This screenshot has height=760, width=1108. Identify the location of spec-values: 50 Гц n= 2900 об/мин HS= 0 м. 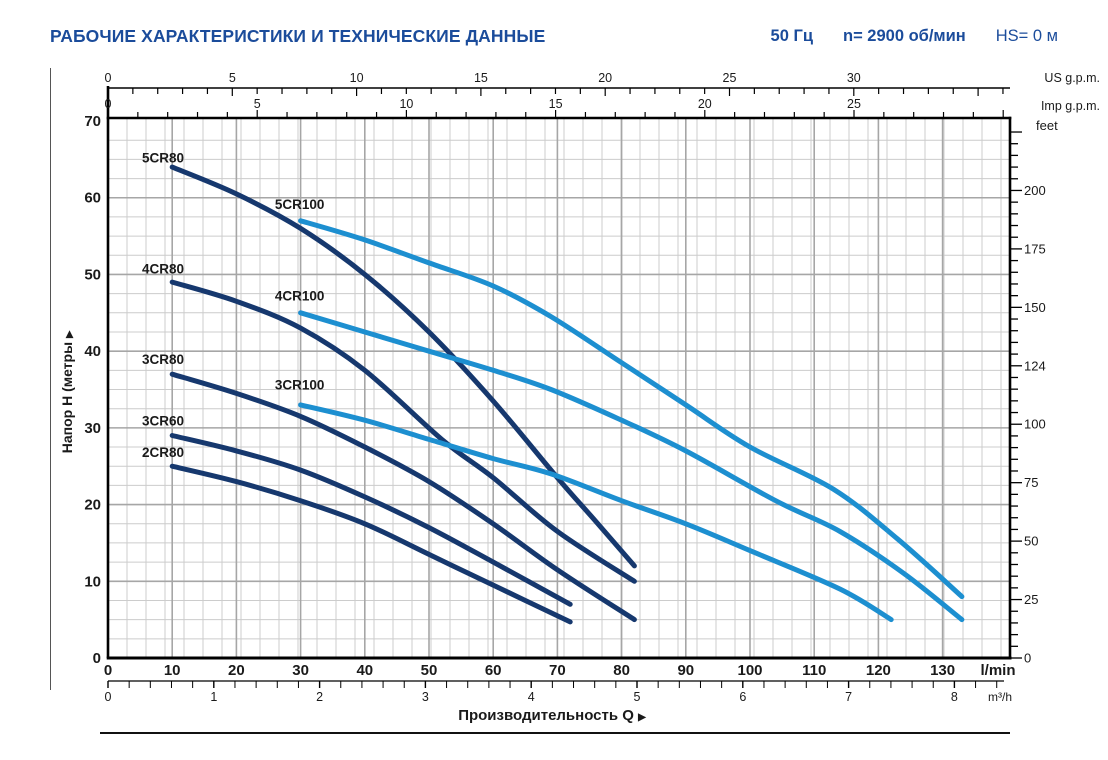
(914, 36).